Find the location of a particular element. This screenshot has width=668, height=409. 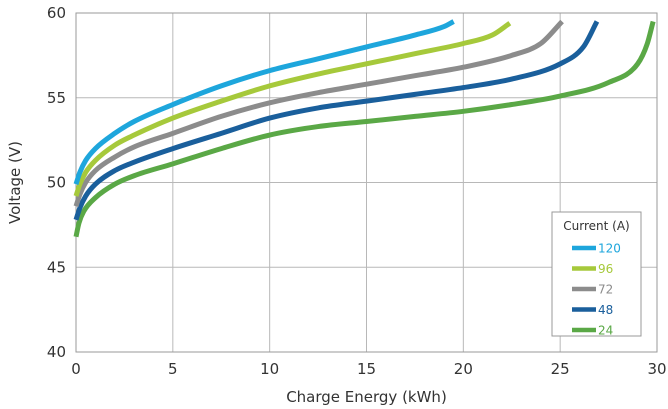

legend-title: Current (A) is located at coordinates (596, 226).